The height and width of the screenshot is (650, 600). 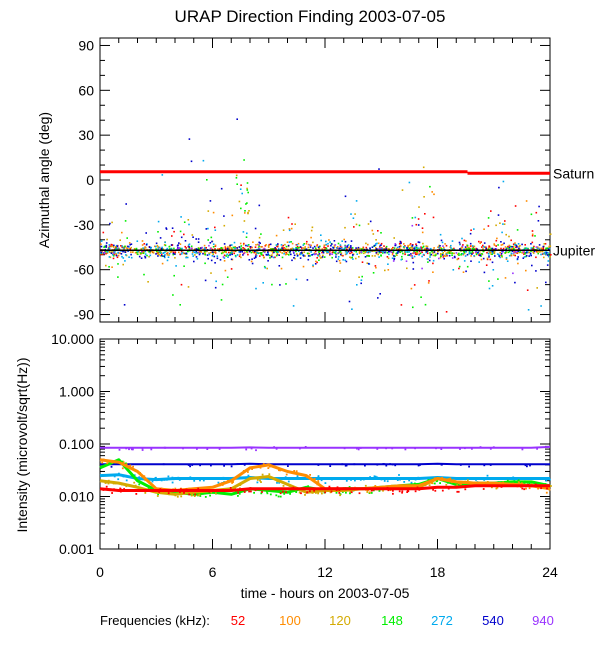 I want to click on intensity-line-540khz, so click(x=325, y=464).